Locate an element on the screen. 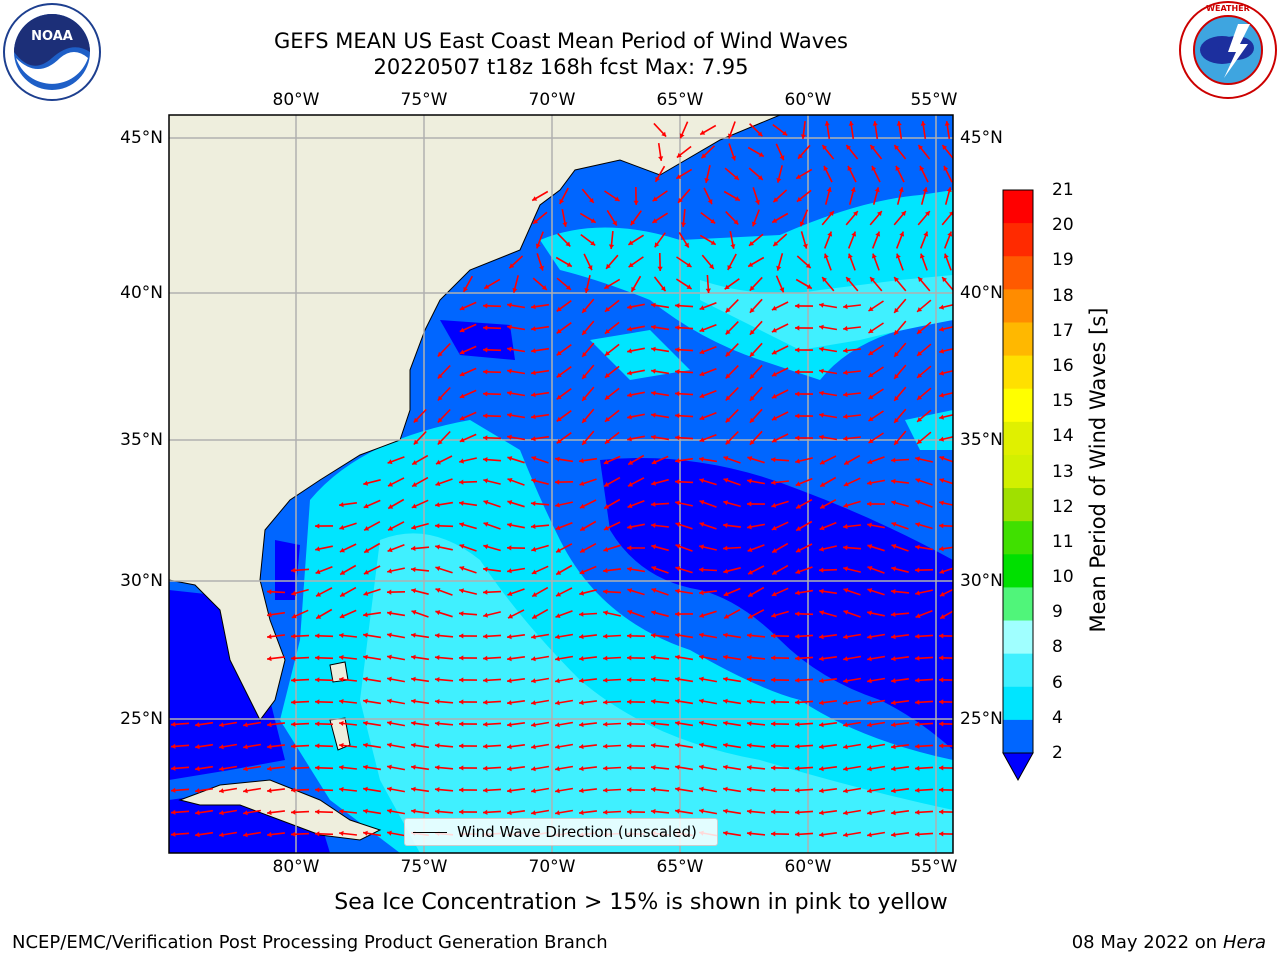  lon-label-top: 65°W is located at coordinates (680, 100).